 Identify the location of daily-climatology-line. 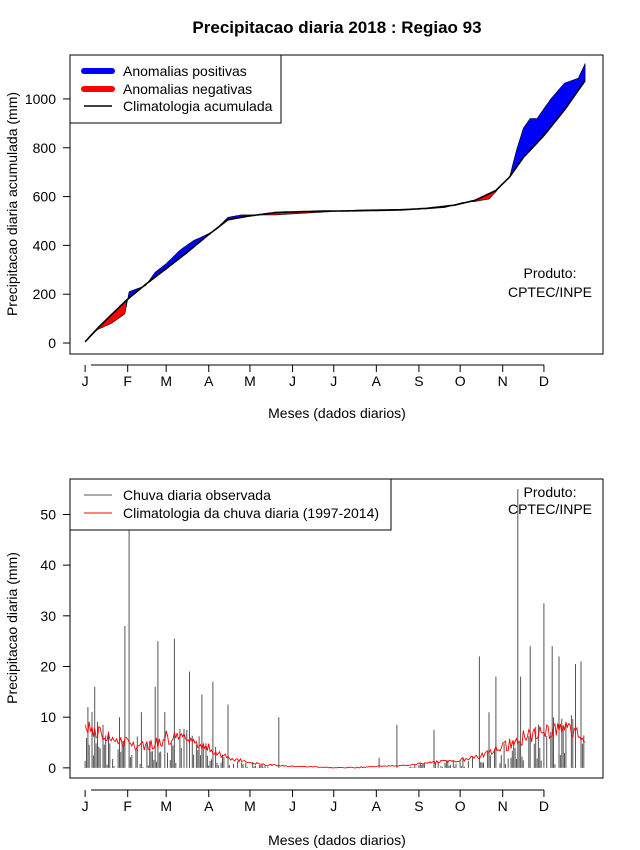
(335, 745).